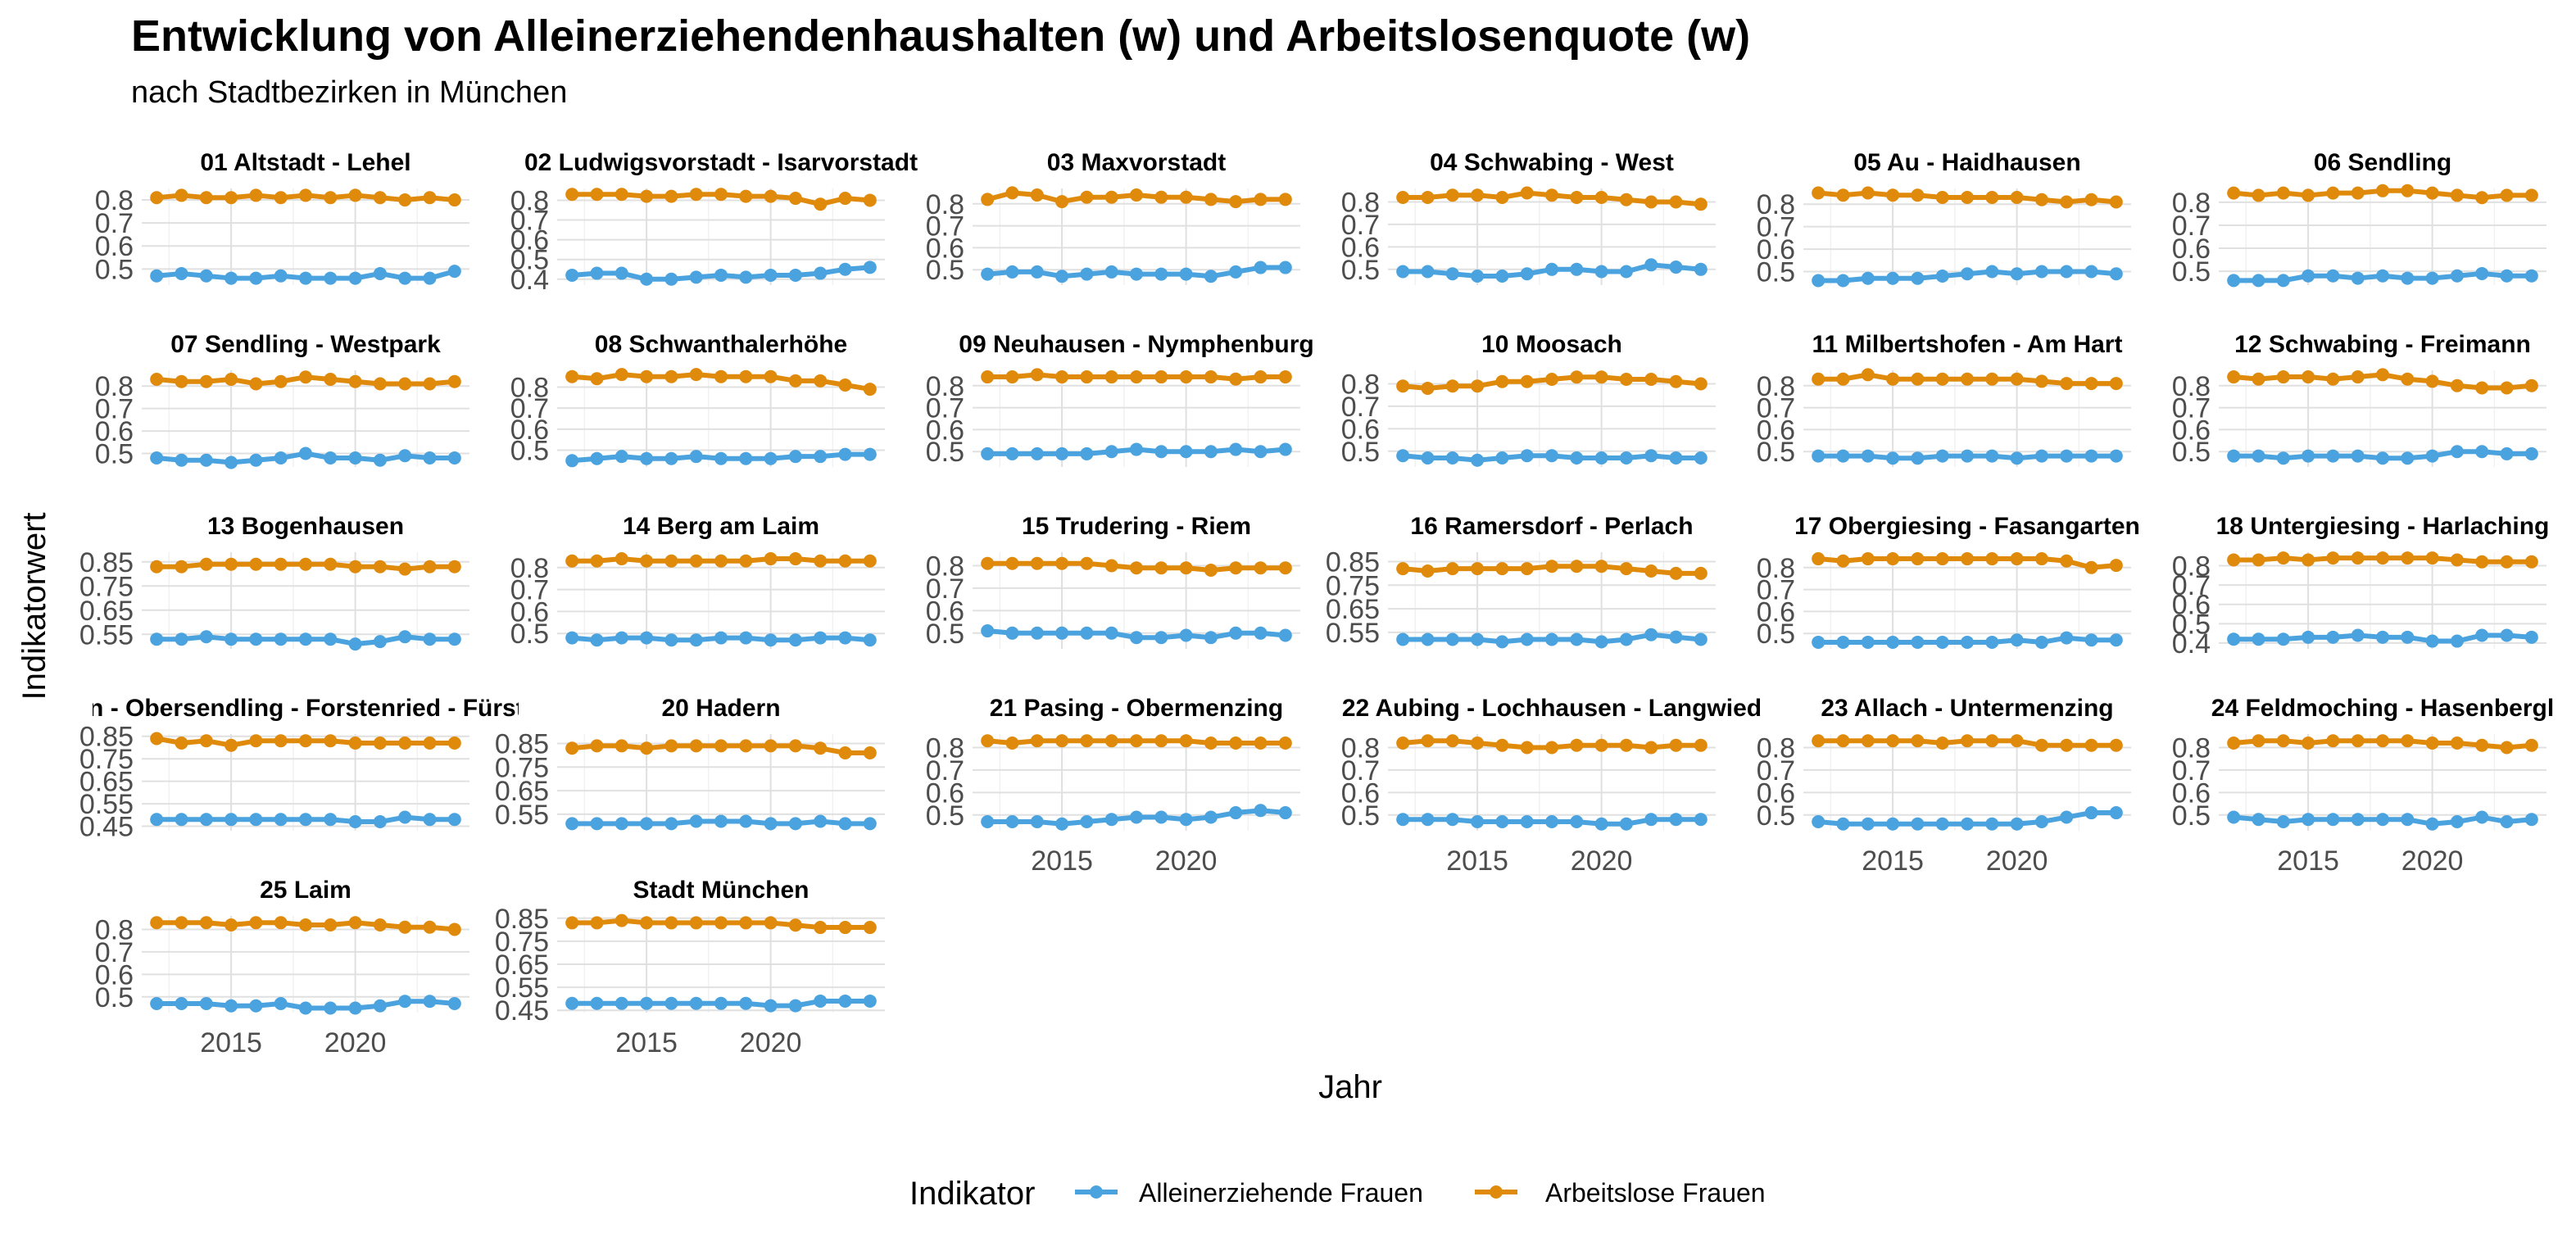 The width and height of the screenshot is (2576, 1251). What do you see at coordinates (1893, 861) in the screenshot?
I see `x-tick-label: 2015` at bounding box center [1893, 861].